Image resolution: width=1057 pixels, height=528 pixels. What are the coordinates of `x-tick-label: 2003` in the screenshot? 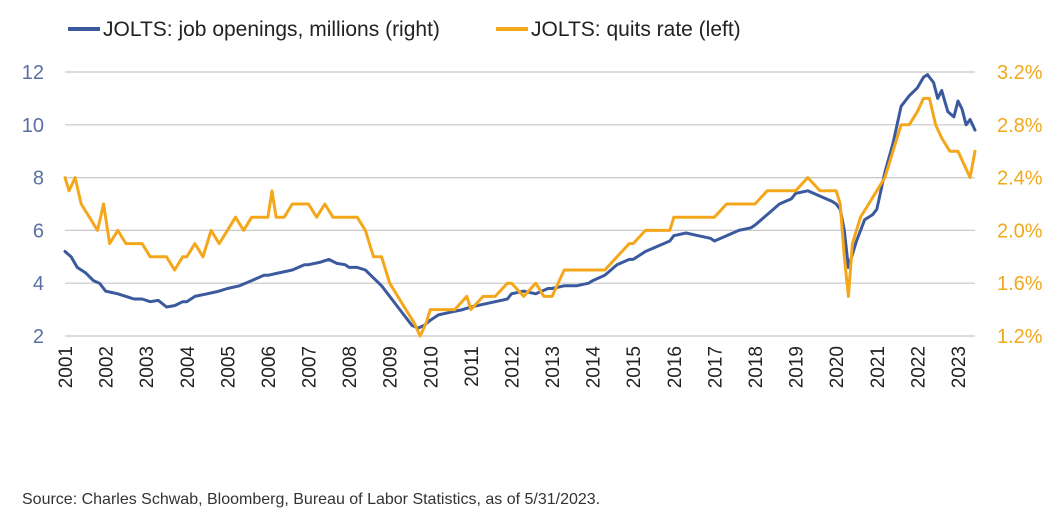 It's located at (147, 367).